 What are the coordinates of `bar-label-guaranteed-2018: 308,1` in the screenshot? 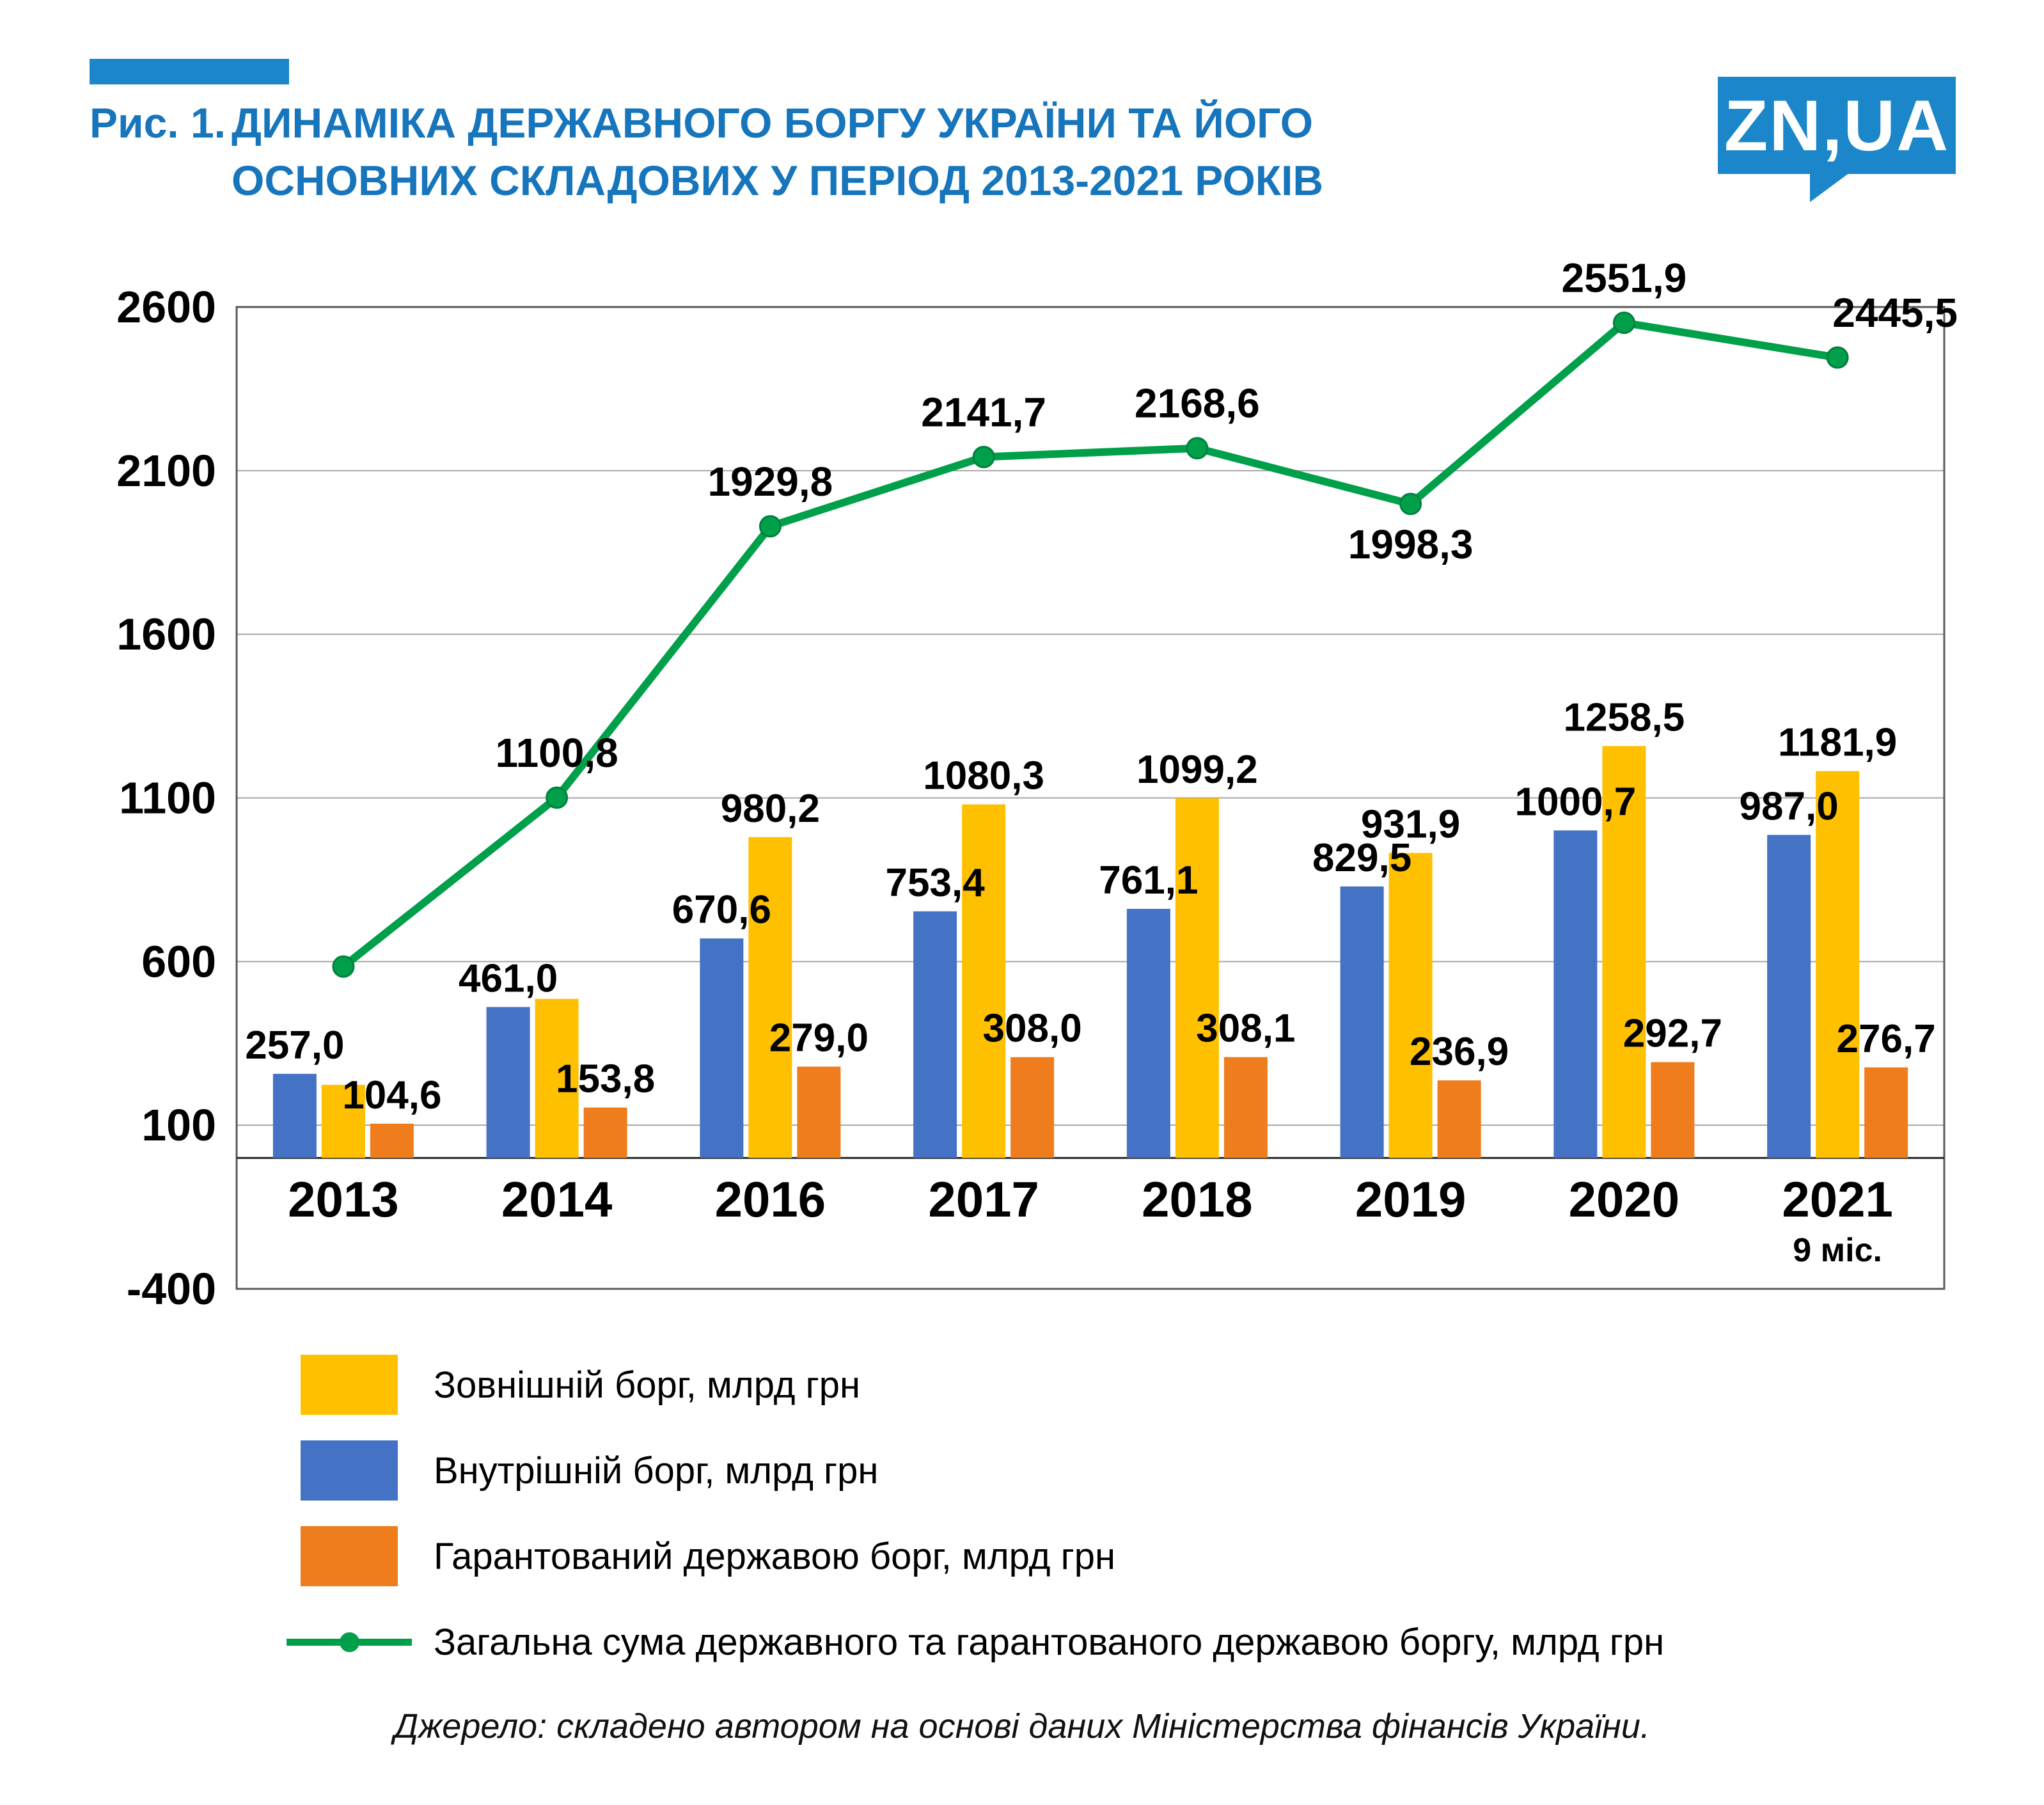 It's located at (1245, 1029).